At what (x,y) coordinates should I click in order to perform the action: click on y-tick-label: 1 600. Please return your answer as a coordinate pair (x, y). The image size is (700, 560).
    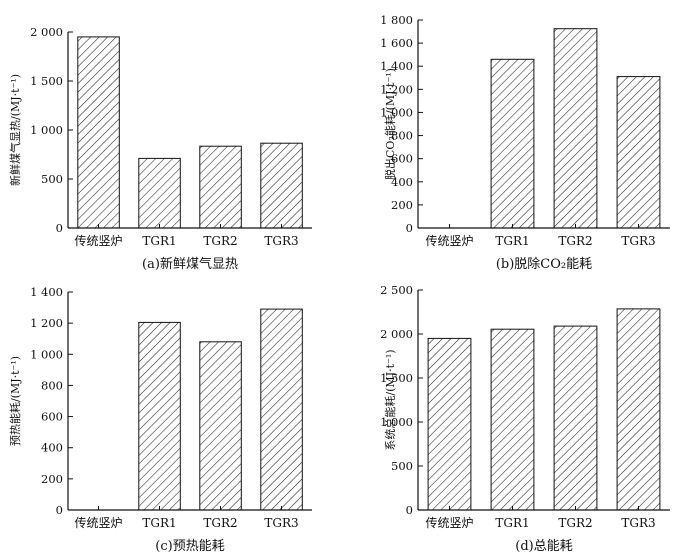
    Looking at the image, I should click on (396, 43).